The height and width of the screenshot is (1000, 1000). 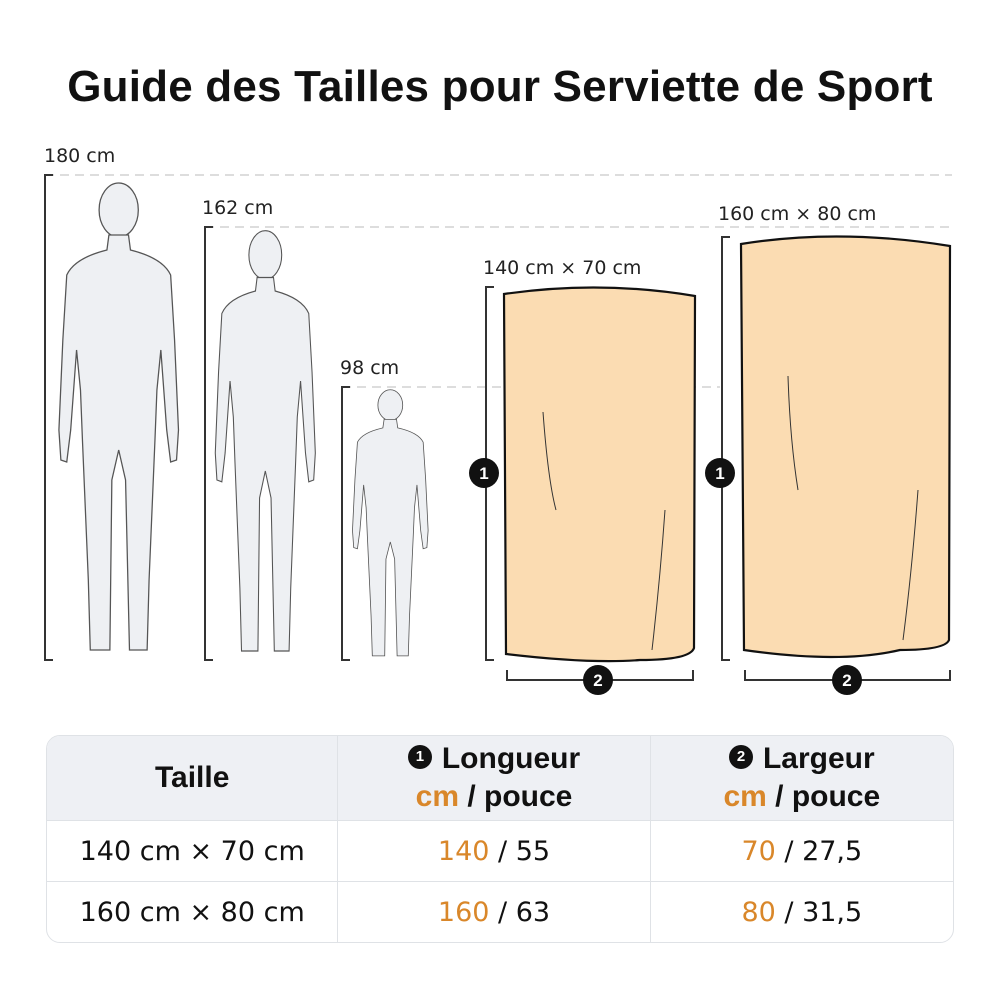 What do you see at coordinates (370, 368) in the screenshot?
I see `child-height-label: 98 cm` at bounding box center [370, 368].